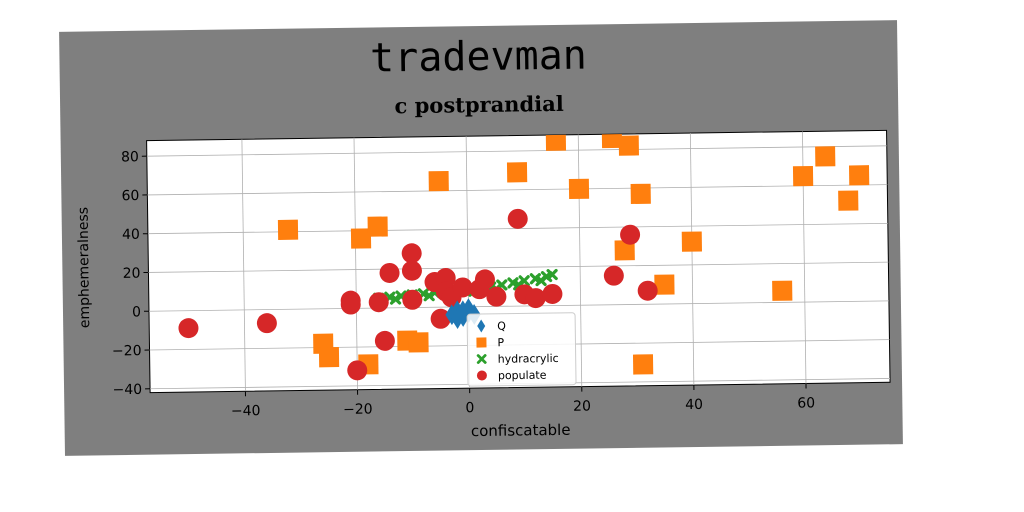 The height and width of the screenshot is (512, 1024). Describe the element at coordinates (528, 359) in the screenshot. I see `legend-label-hydracrylic: hydracrylic` at that location.